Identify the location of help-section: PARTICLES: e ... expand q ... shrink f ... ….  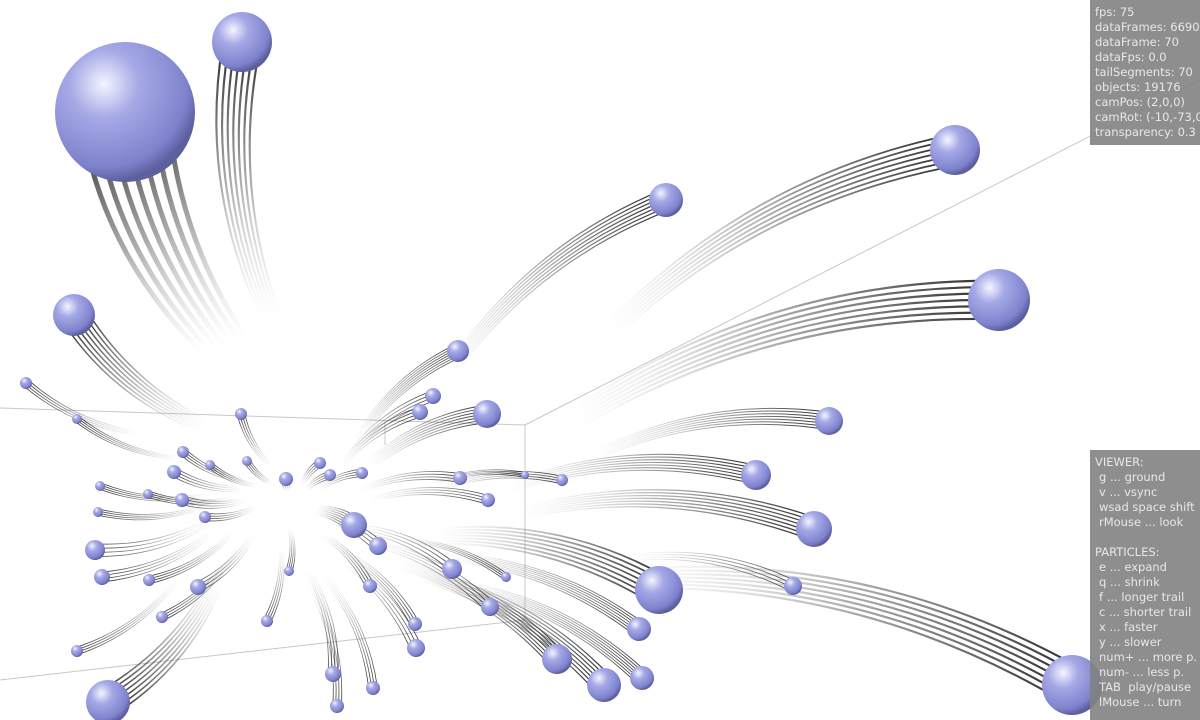
(1147, 627).